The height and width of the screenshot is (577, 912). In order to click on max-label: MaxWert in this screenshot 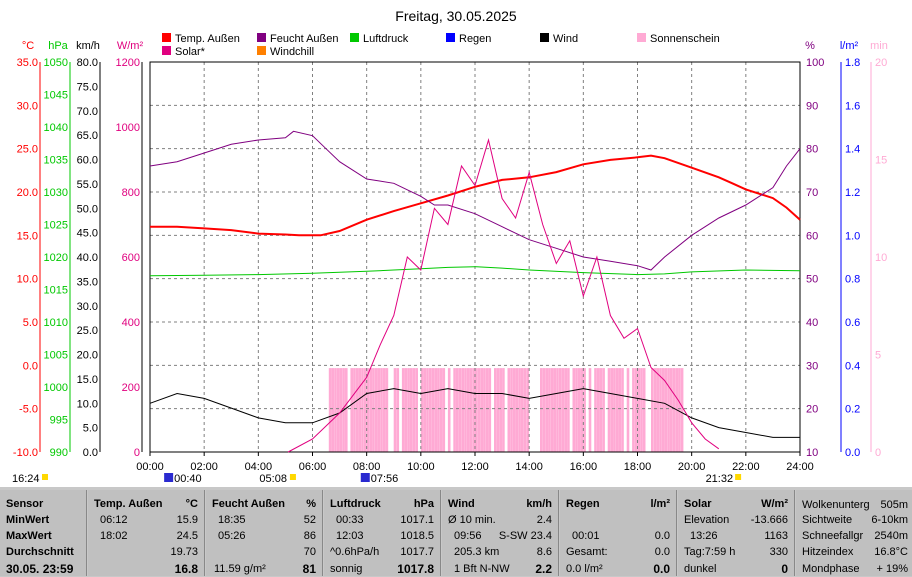, I will do `click(29, 536)`.